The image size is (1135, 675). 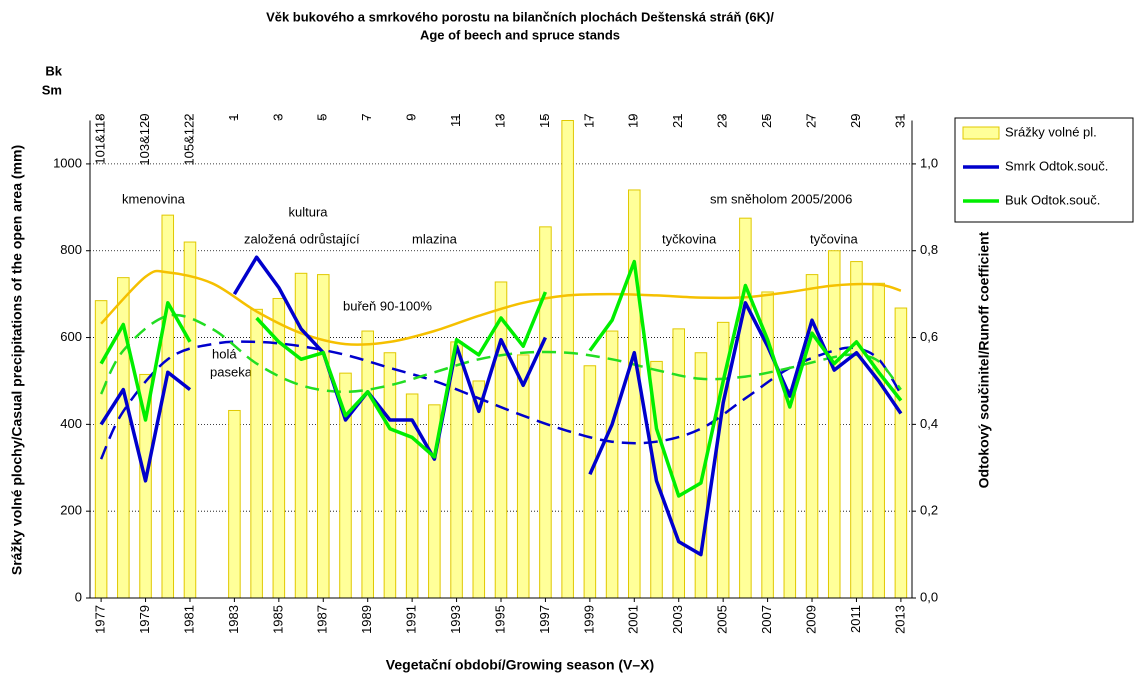 I want to click on legend-label: Srážky volné pl., so click(x=1051, y=131).